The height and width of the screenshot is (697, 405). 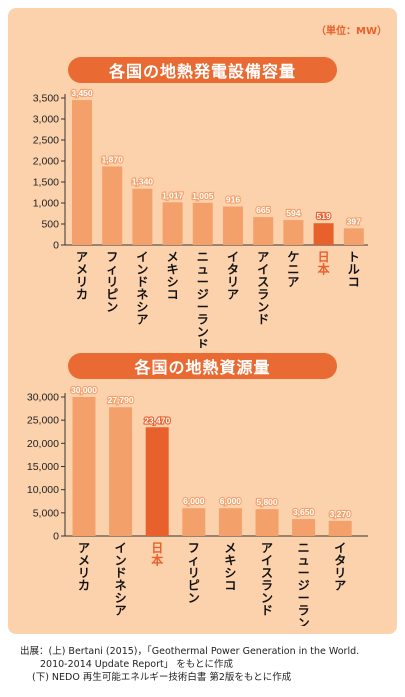 I want to click on capacity-category-label: トルコ, so click(x=354, y=269).